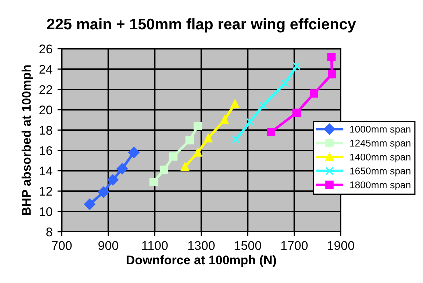 This screenshot has width=423, height=283. What do you see at coordinates (201, 25) in the screenshot?
I see `chart-title: 225 main + 150mm flap rear wing effciency` at bounding box center [201, 25].